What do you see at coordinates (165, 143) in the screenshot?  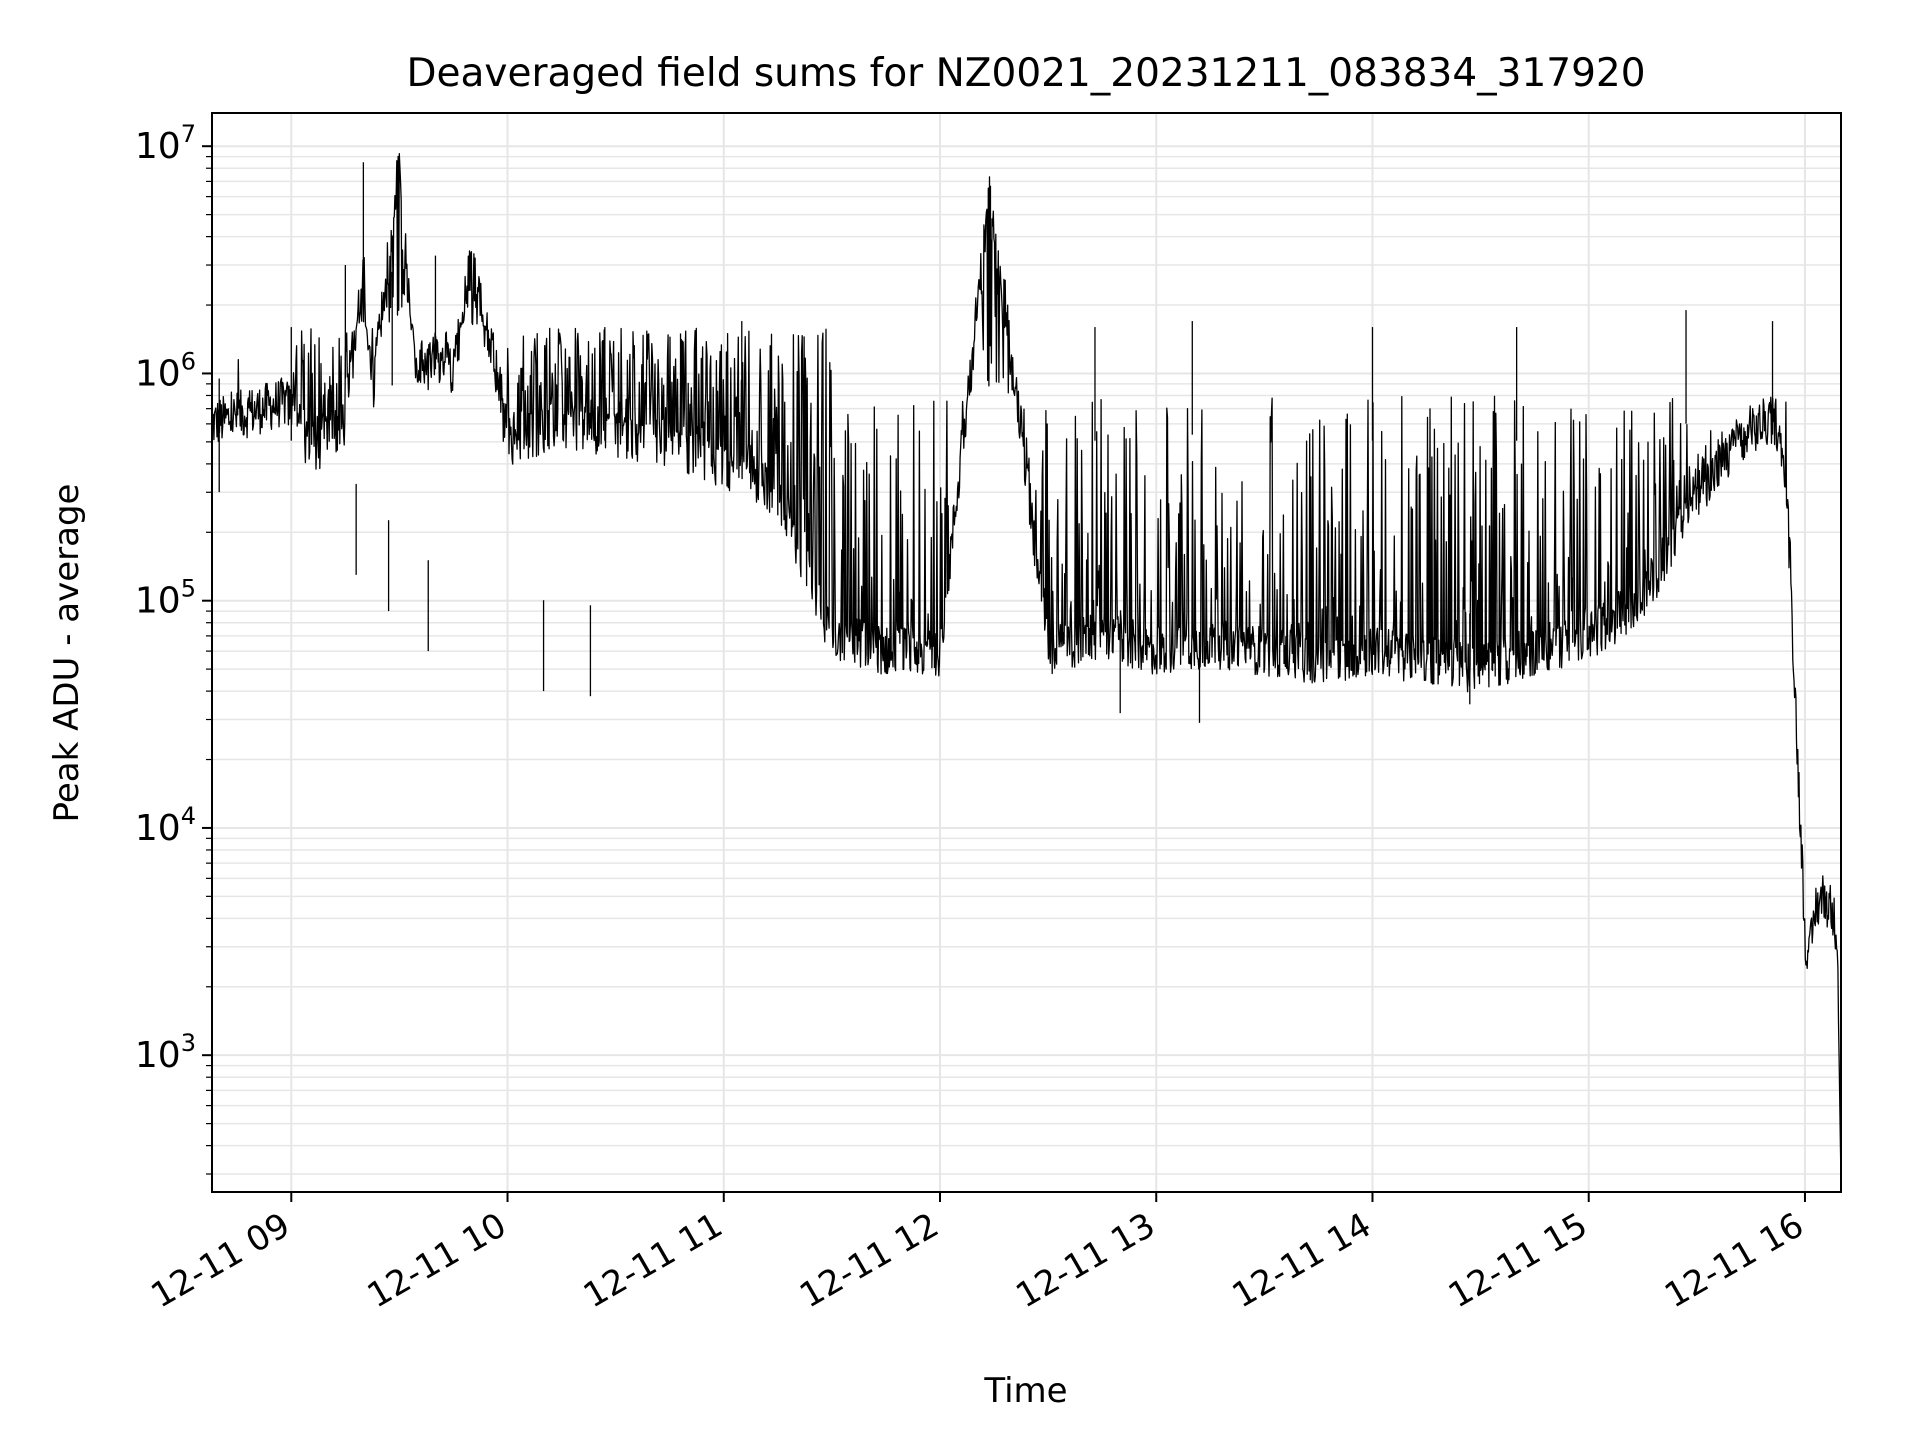 I see `y-tick-label: 10⁷` at bounding box center [165, 143].